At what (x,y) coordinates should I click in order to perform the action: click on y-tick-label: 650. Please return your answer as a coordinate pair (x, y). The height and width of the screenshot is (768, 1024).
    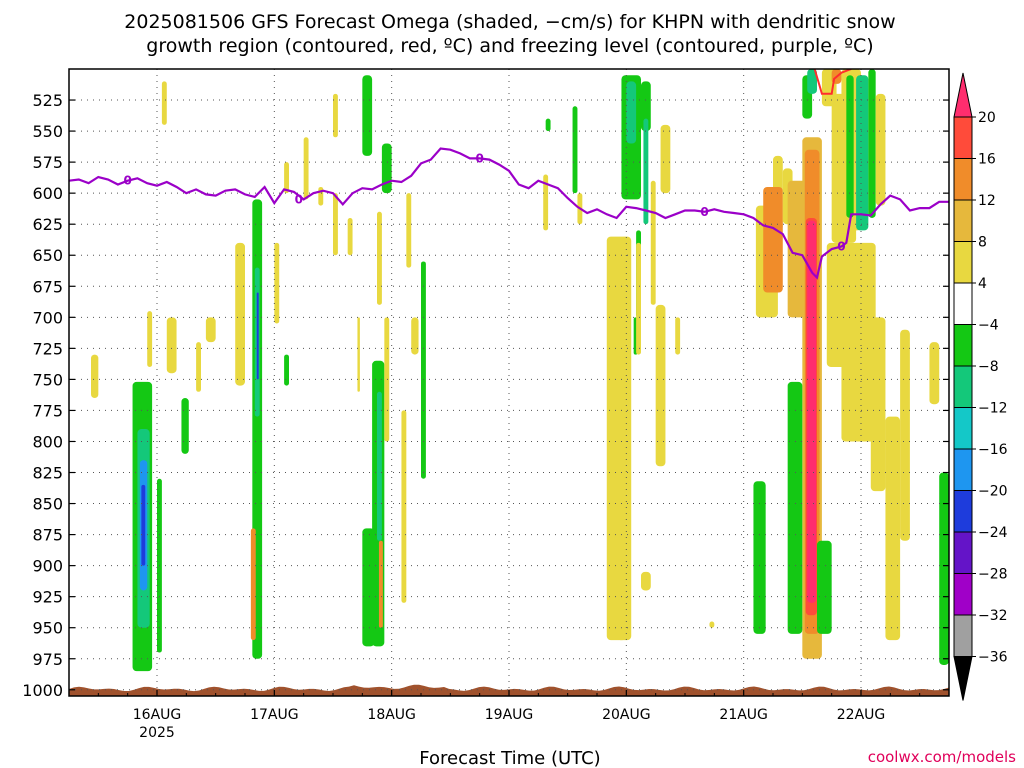
    Looking at the image, I should click on (47, 255).